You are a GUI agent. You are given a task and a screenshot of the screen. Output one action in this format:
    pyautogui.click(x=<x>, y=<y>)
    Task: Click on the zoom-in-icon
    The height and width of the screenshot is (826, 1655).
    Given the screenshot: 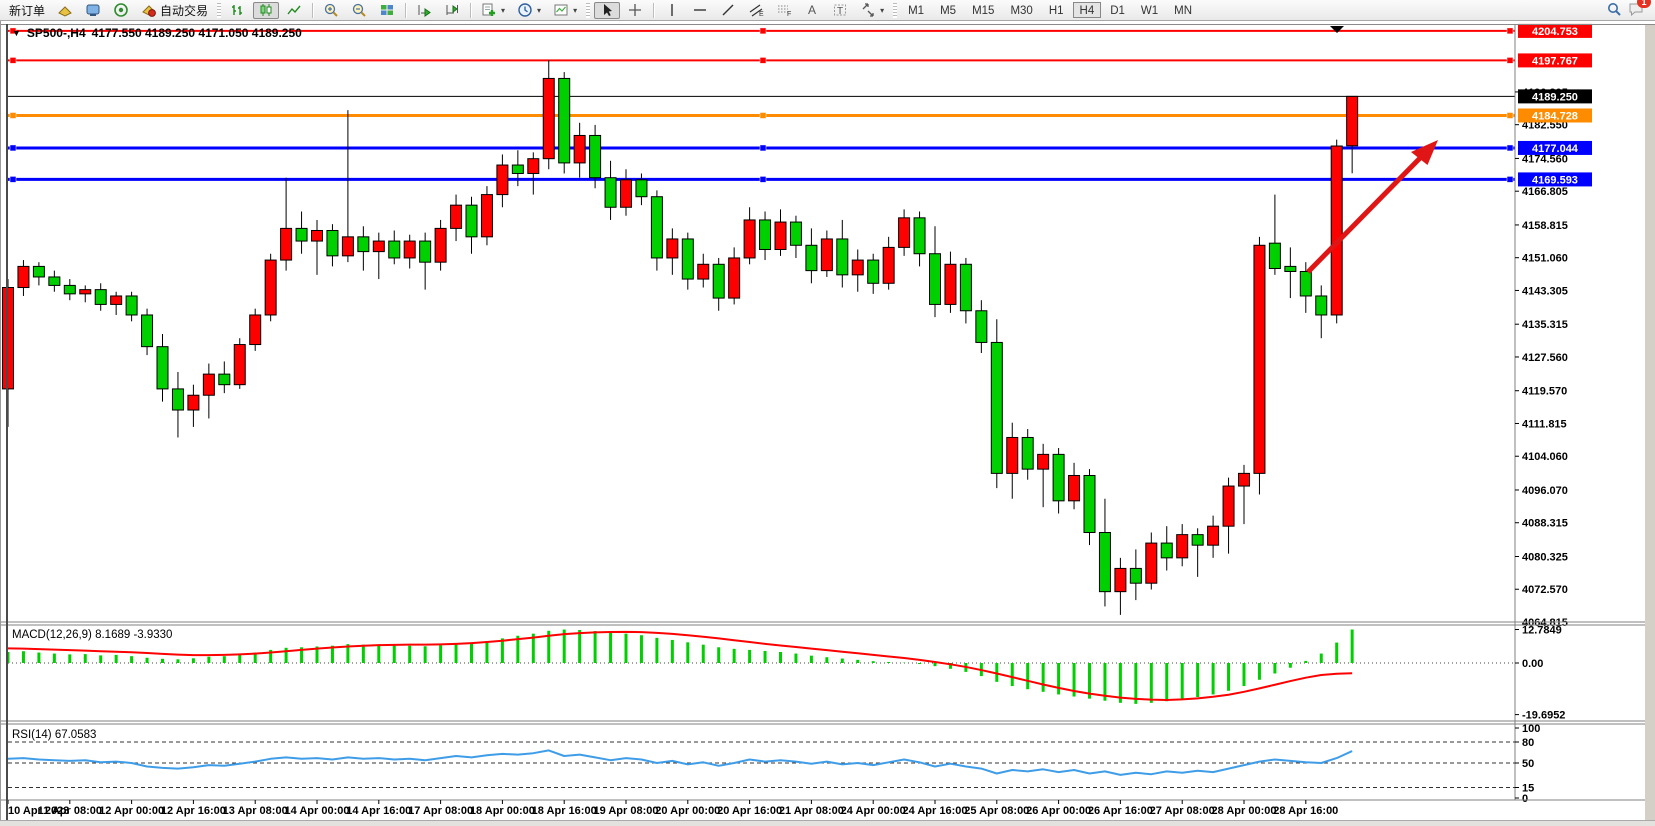 What is the action you would take?
    pyautogui.click(x=331, y=10)
    